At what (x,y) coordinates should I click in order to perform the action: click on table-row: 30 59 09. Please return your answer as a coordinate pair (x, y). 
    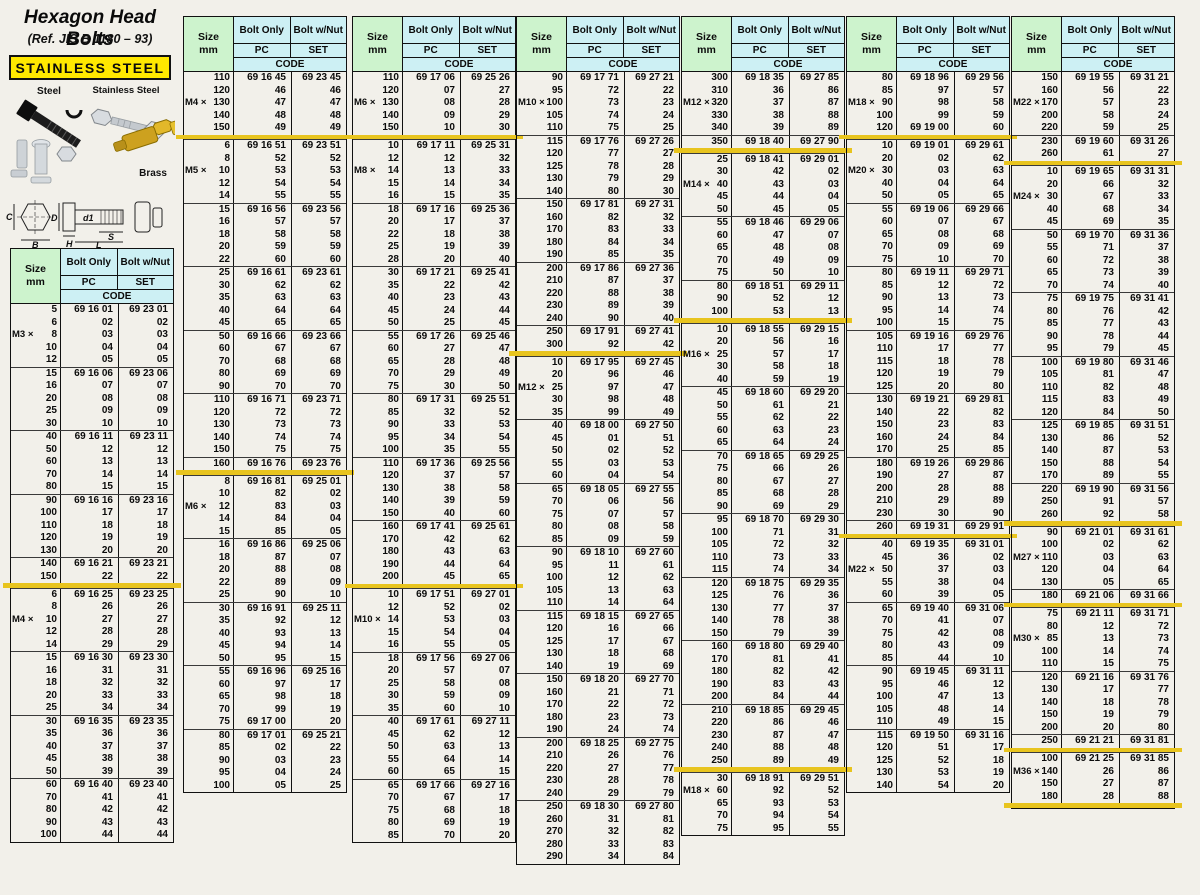
    Looking at the image, I should click on (434, 696).